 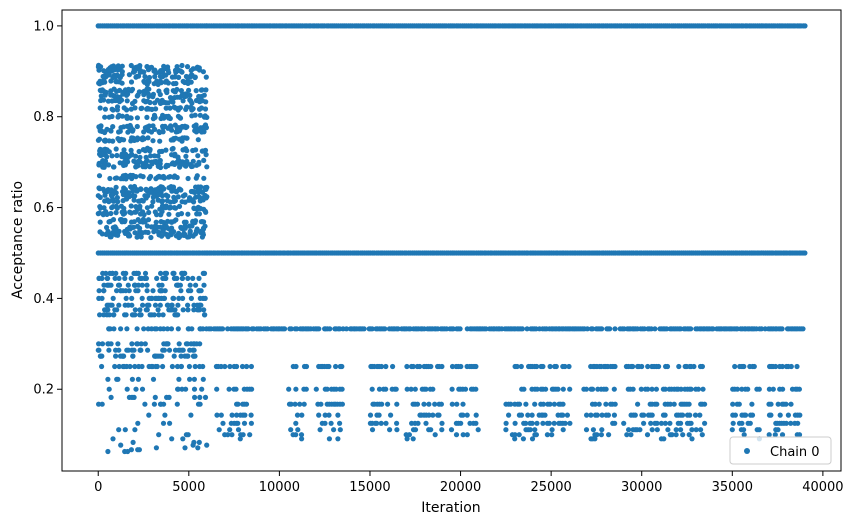 What do you see at coordinates (641, 487) in the screenshot?
I see `x-tick-label: 30000` at bounding box center [641, 487].